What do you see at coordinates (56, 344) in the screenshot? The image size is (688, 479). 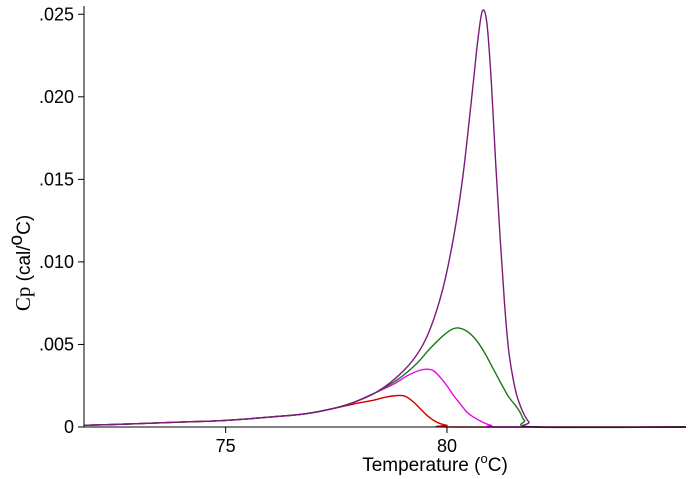 I see `y-tick-label: .005` at bounding box center [56, 344].